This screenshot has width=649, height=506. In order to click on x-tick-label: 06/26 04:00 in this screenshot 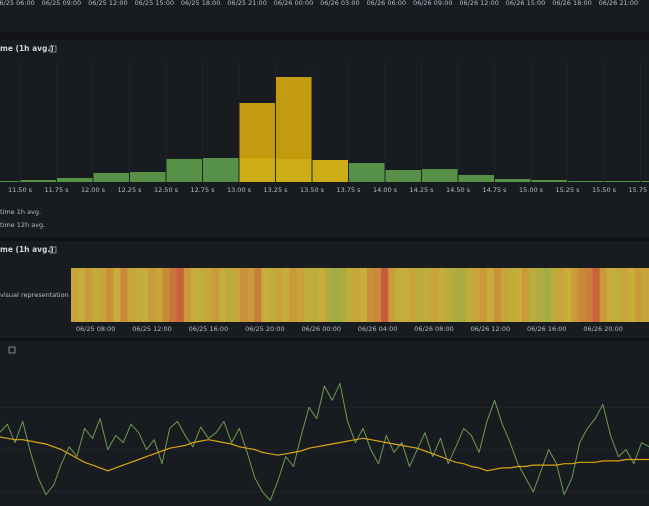, I will do `click(378, 329)`.